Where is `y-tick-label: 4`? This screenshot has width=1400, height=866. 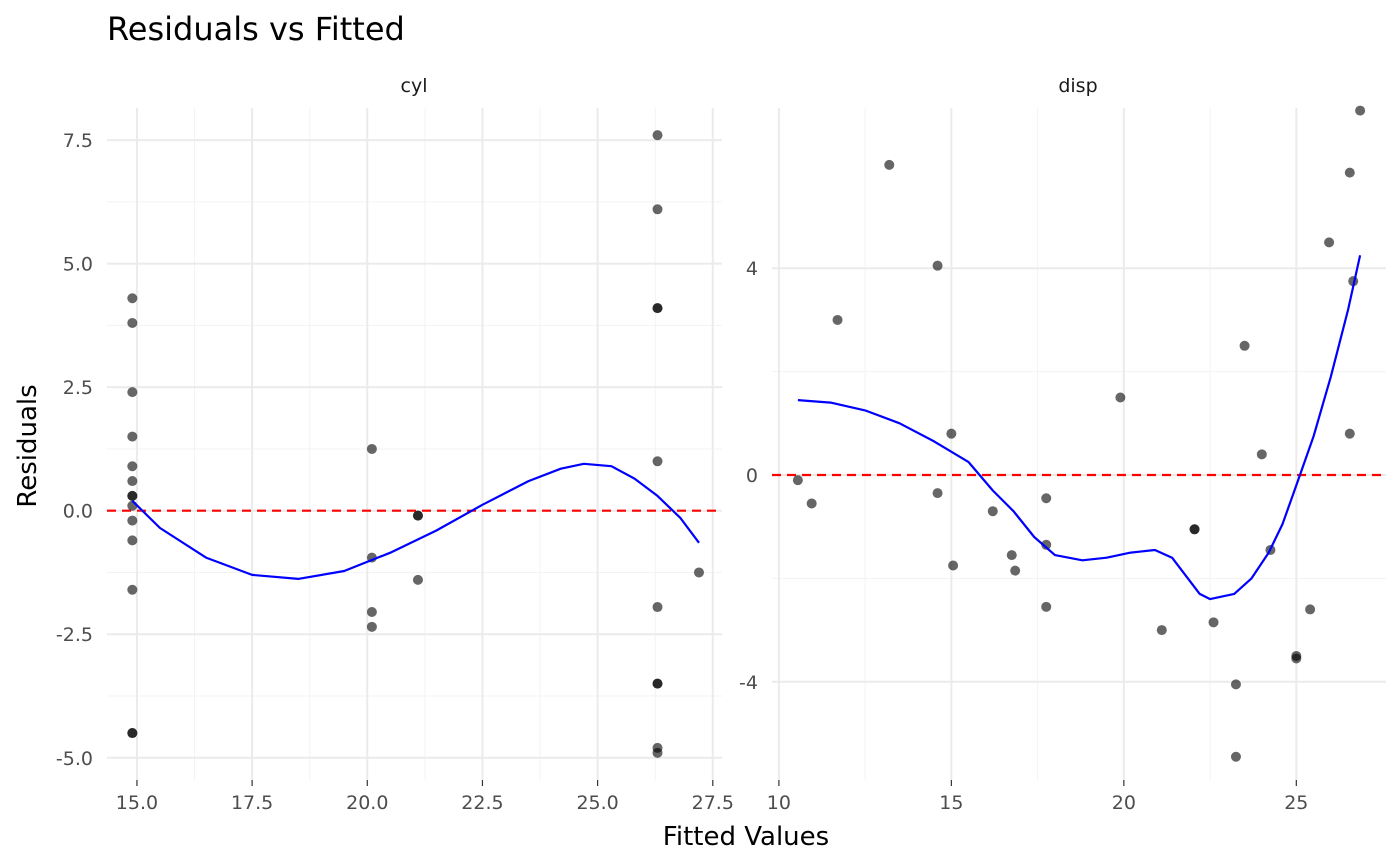 y-tick-label: 4 is located at coordinates (752, 269).